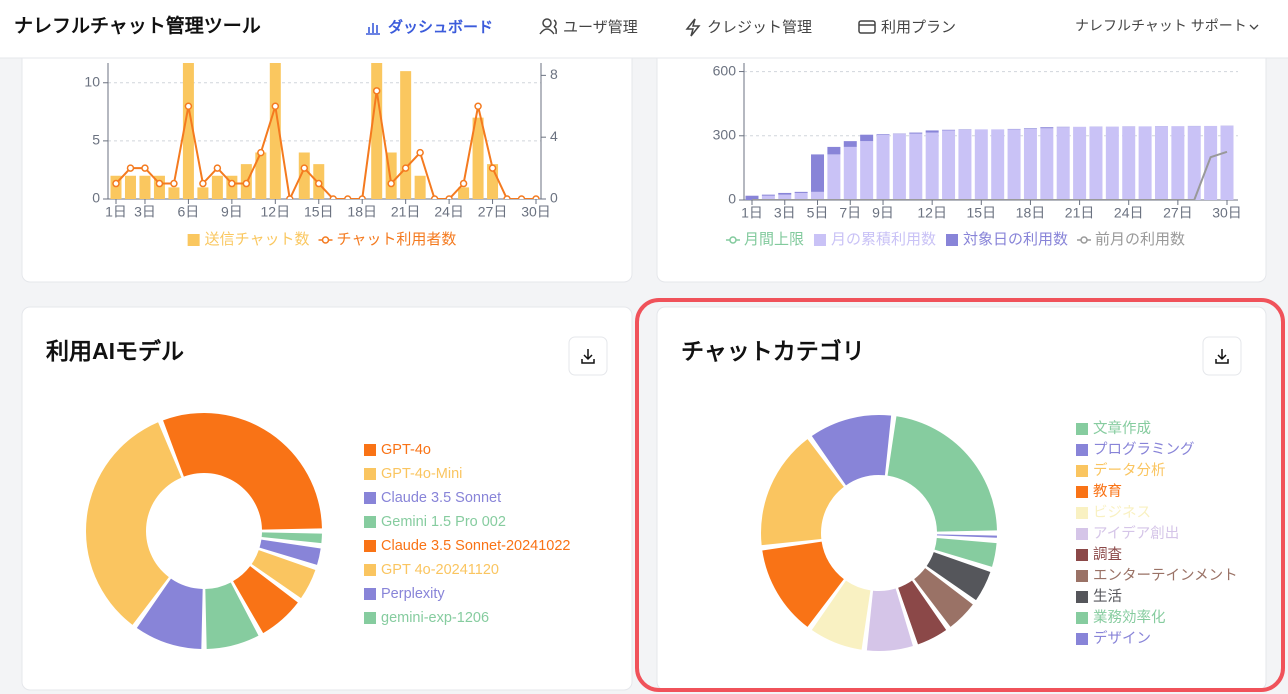 The height and width of the screenshot is (694, 1288). What do you see at coordinates (137, 25) in the screenshot?
I see `app-title: ナレフルチャット管理ツール` at bounding box center [137, 25].